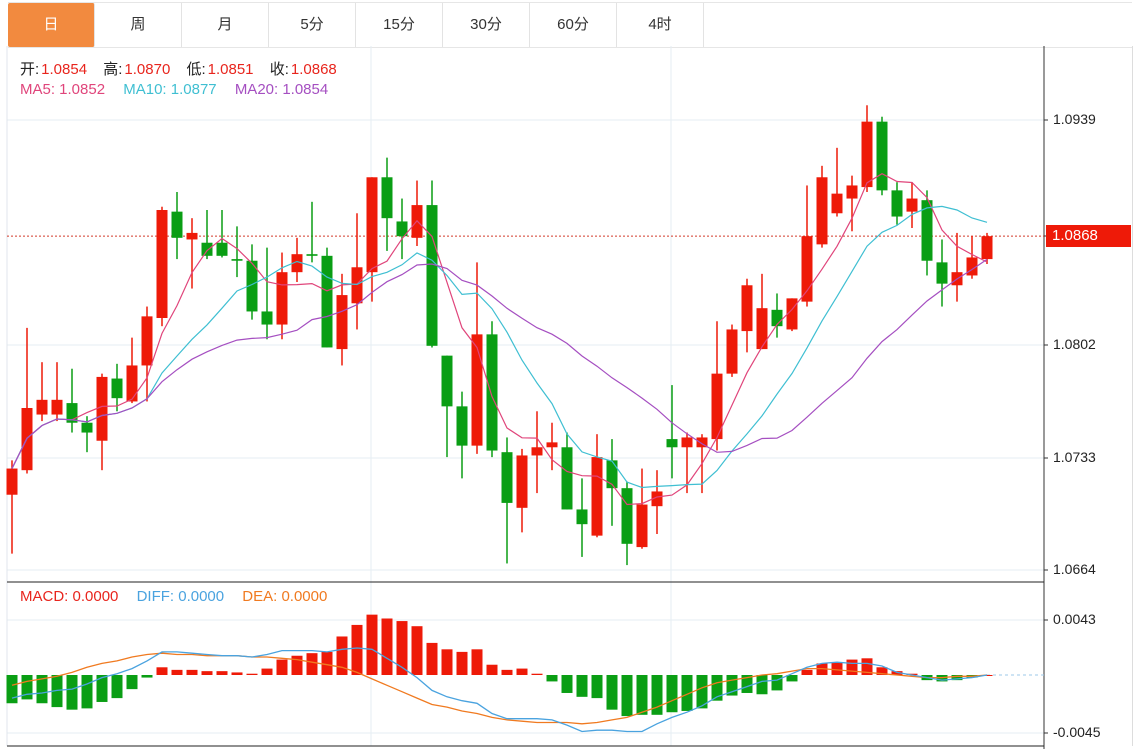  Describe the element at coordinates (279, 69) in the screenshot. I see `close-label: 收:` at that location.